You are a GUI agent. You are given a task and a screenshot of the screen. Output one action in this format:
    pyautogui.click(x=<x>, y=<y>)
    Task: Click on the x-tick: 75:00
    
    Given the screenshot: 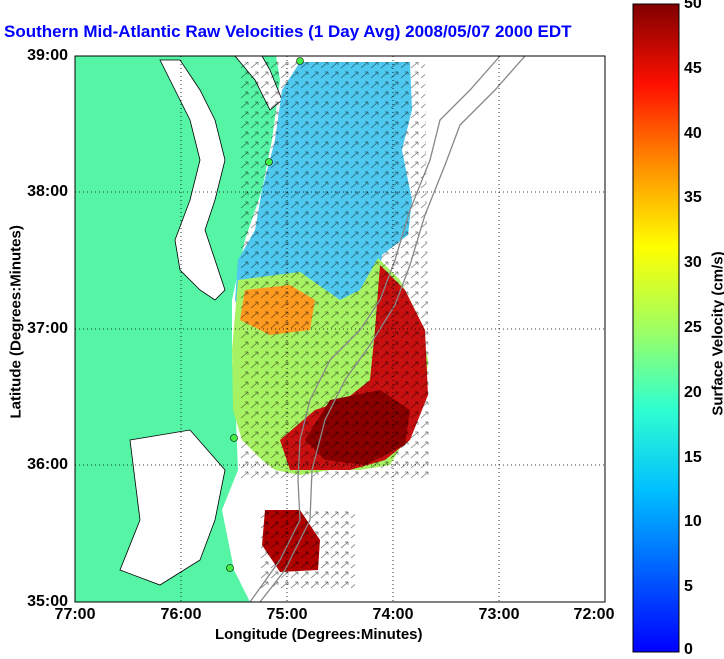 What is the action you would take?
    pyautogui.click(x=287, y=614)
    